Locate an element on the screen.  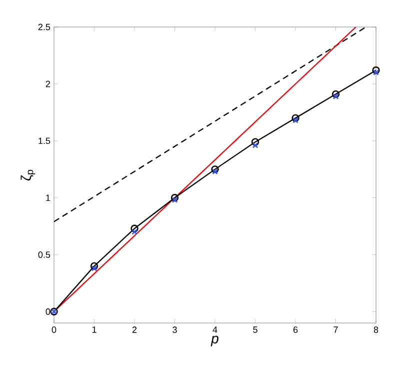
y-tick-label: 2 is located at coordinates (48, 84).